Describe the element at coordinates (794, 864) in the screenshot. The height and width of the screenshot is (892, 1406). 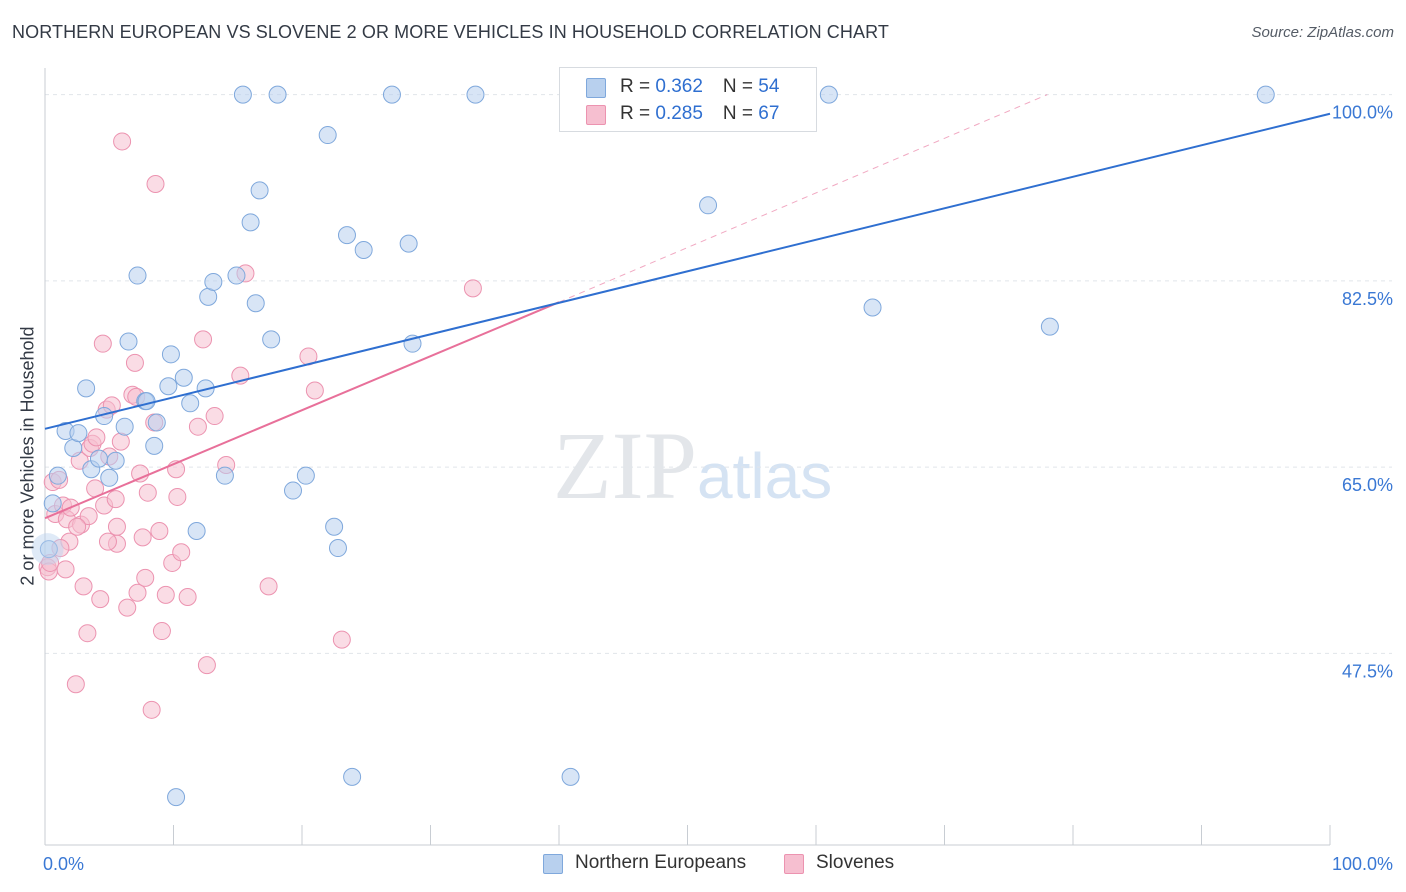
I see `bottom-legend-swatch-pink` at that location.